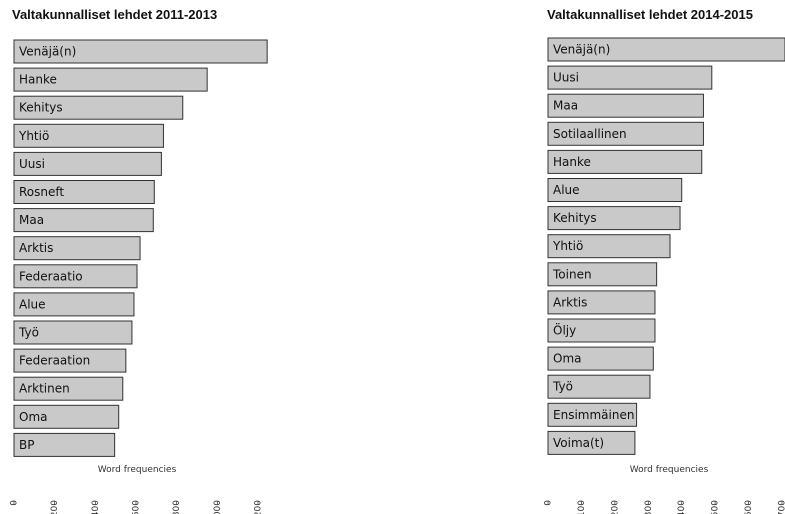 The image size is (785, 514). I want to click on bar-oljy, so click(601, 330).